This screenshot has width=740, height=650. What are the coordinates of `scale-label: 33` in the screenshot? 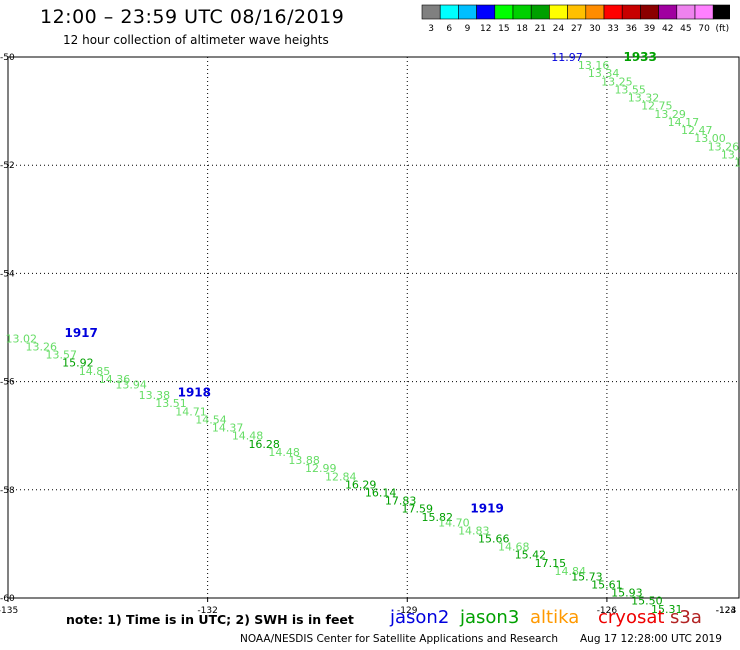 It's located at (612, 29).